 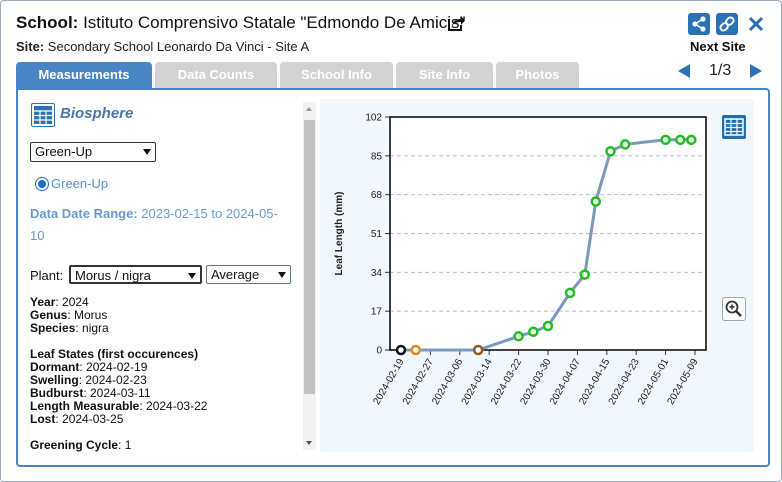 What do you see at coordinates (377, 234) in the screenshot?
I see `y-tick-label: 51` at bounding box center [377, 234].